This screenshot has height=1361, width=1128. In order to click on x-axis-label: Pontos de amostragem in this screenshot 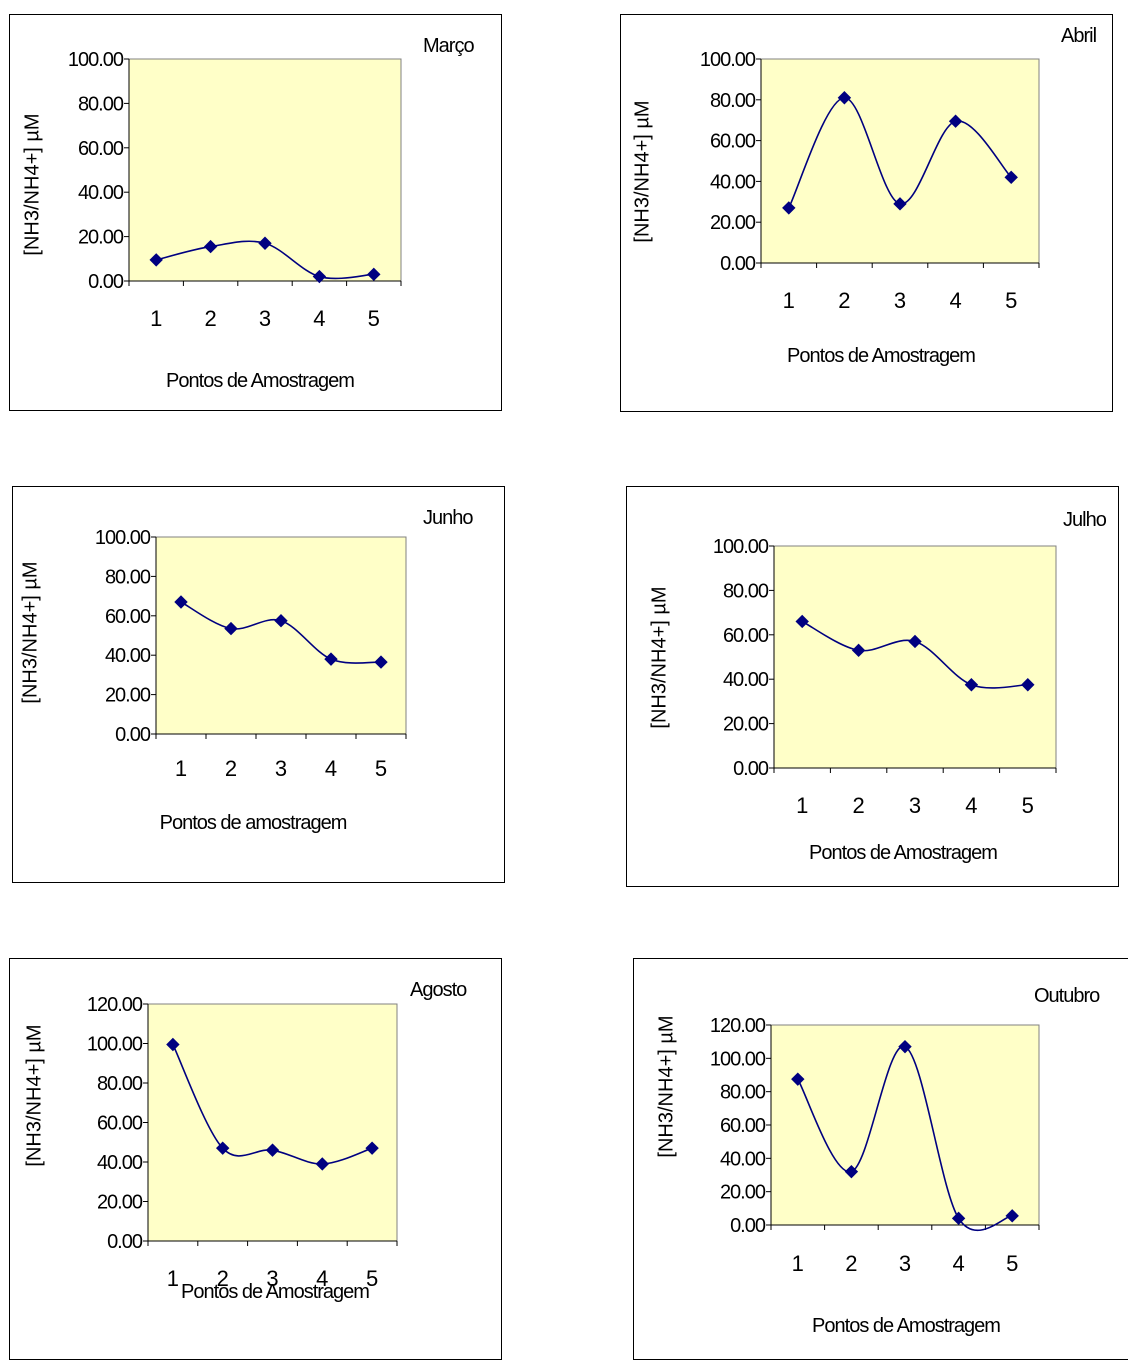, I will do `click(253, 823)`.